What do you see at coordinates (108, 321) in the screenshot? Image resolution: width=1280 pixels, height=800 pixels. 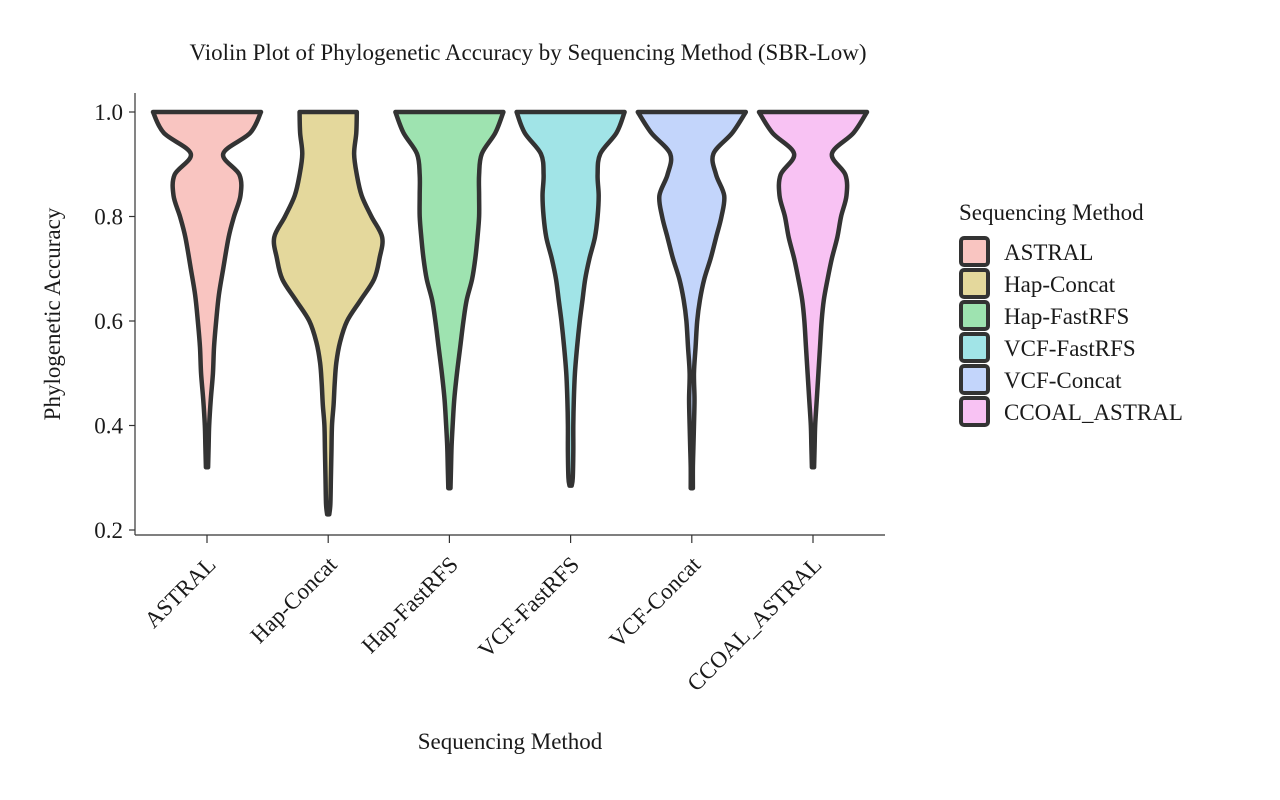 I see `y-tick-label: 0.6` at bounding box center [108, 321].